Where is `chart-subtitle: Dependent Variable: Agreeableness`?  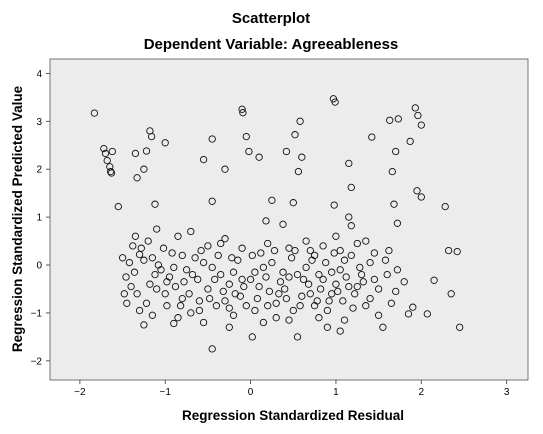
chart-subtitle: Dependent Variable: Agreeableness is located at coordinates (271, 44).